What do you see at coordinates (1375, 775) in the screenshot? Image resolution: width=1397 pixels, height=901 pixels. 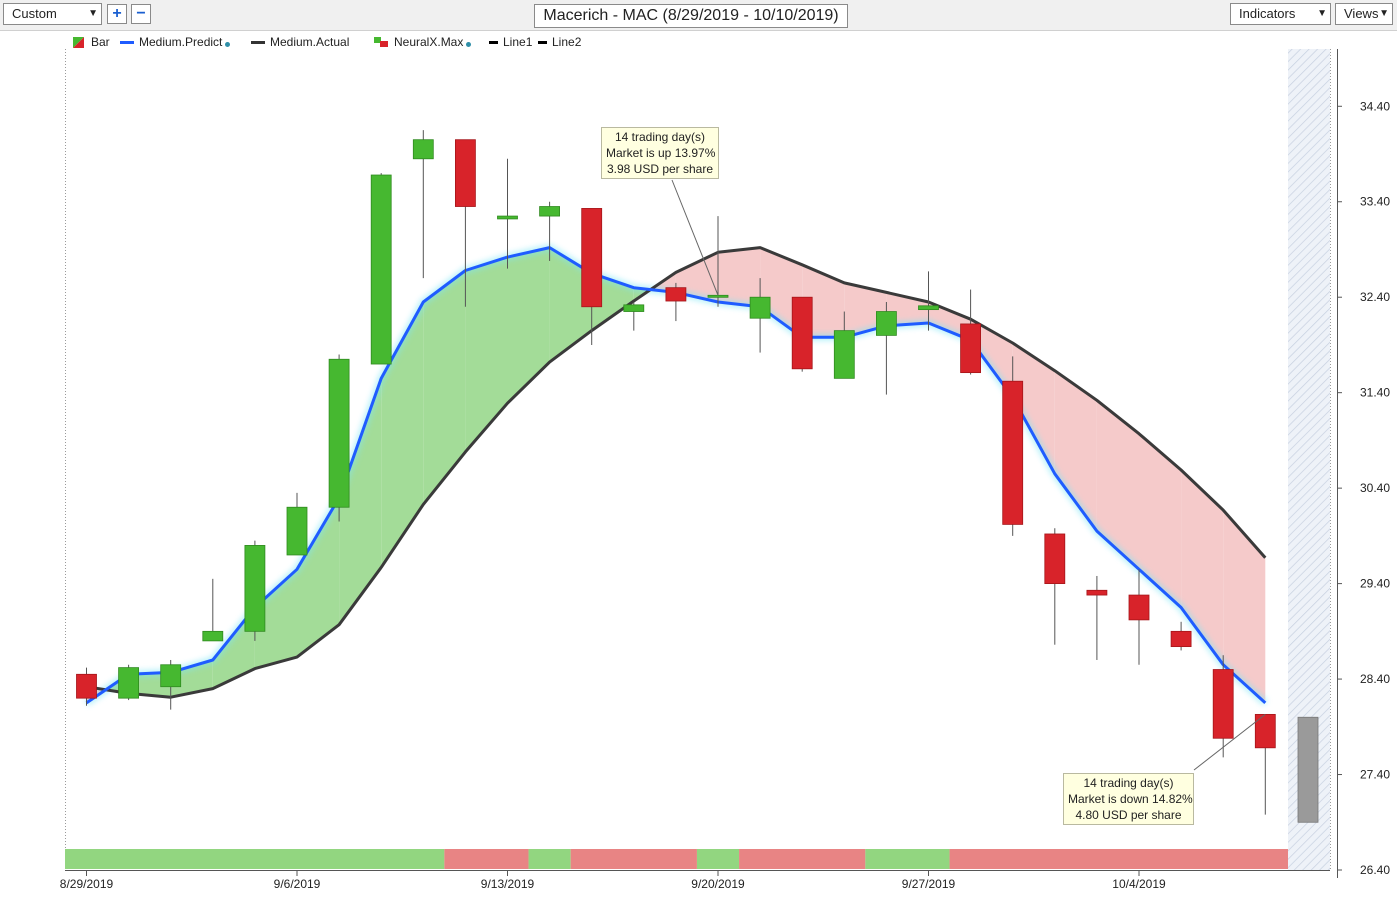 I see `y-tick-label: 27.40` at bounding box center [1375, 775].